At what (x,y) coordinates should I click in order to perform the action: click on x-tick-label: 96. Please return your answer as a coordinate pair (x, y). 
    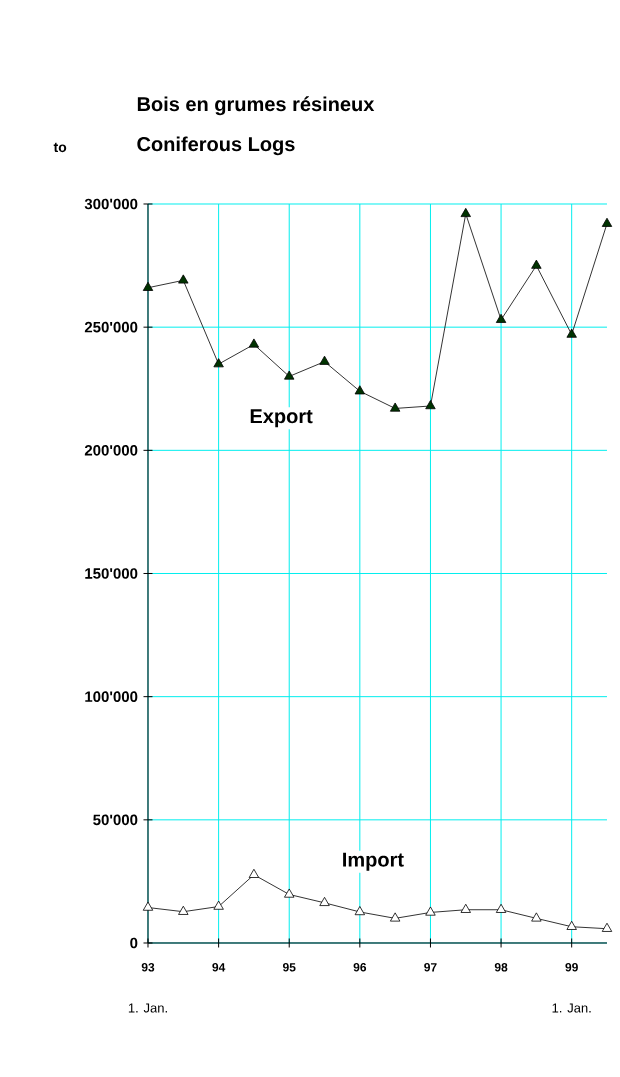
    Looking at the image, I should click on (360, 967).